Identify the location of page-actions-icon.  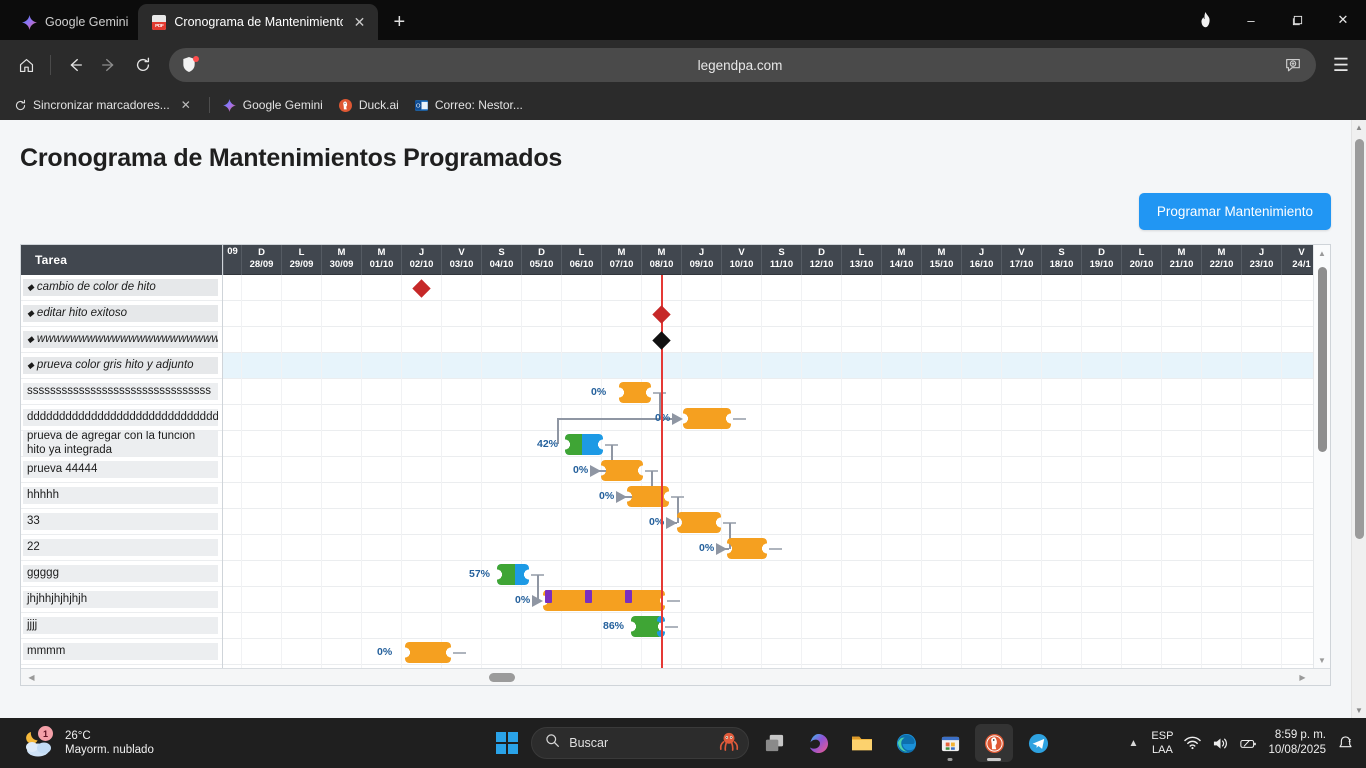
(1293, 65).